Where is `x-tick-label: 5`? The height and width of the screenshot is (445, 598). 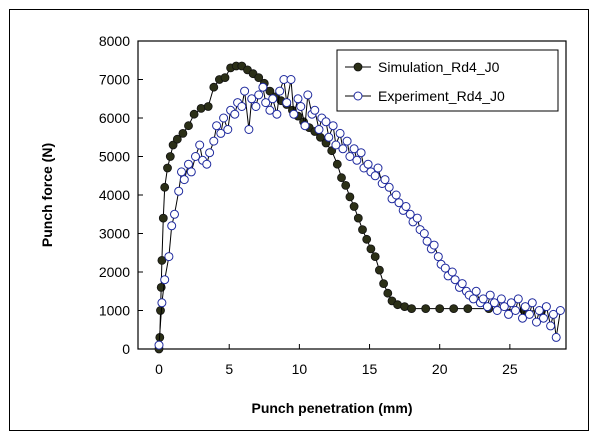
x-tick-label: 5 is located at coordinates (229, 369).